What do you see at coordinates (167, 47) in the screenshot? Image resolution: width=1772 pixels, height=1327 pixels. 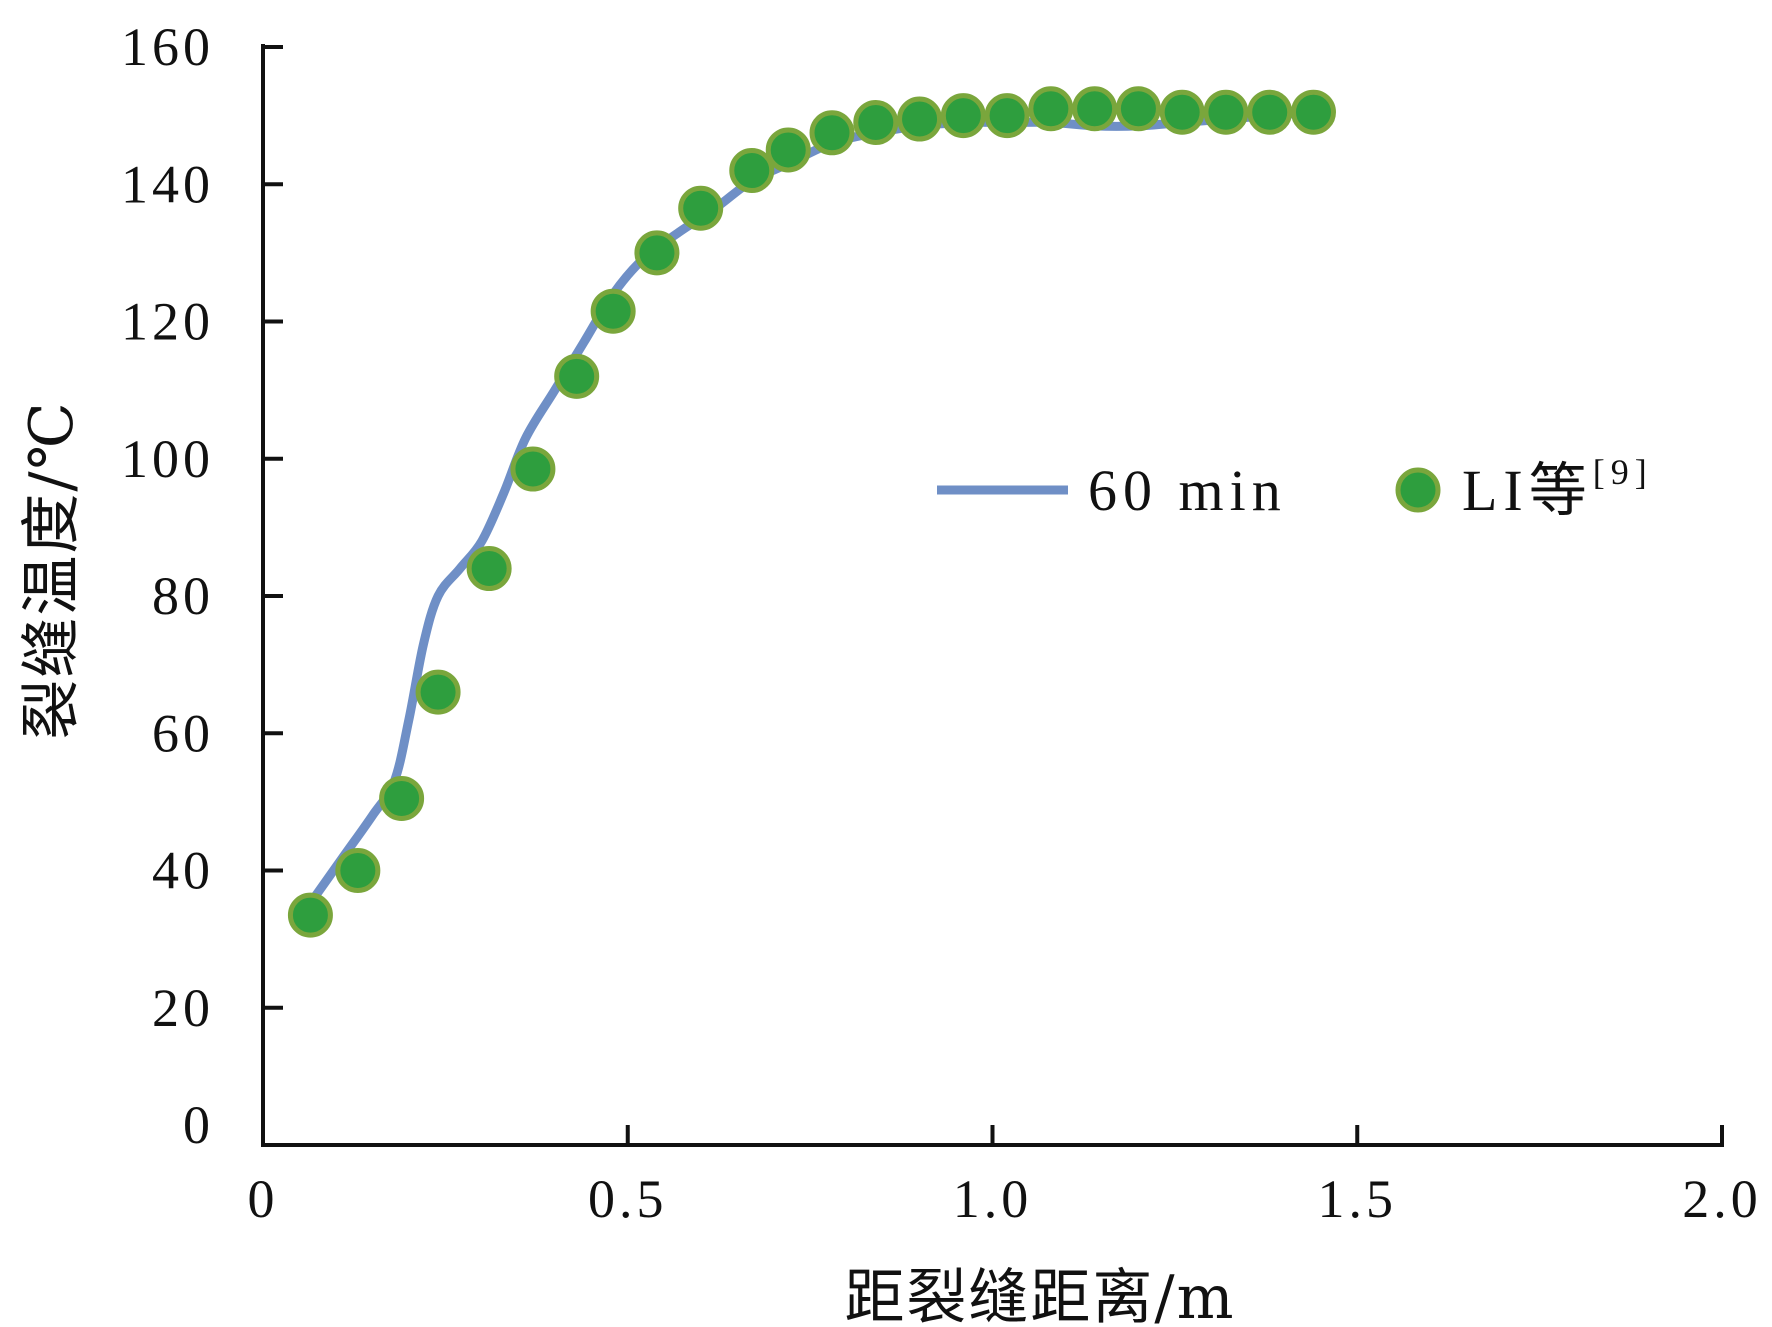 I see `y-tick-label: 160` at bounding box center [167, 47].